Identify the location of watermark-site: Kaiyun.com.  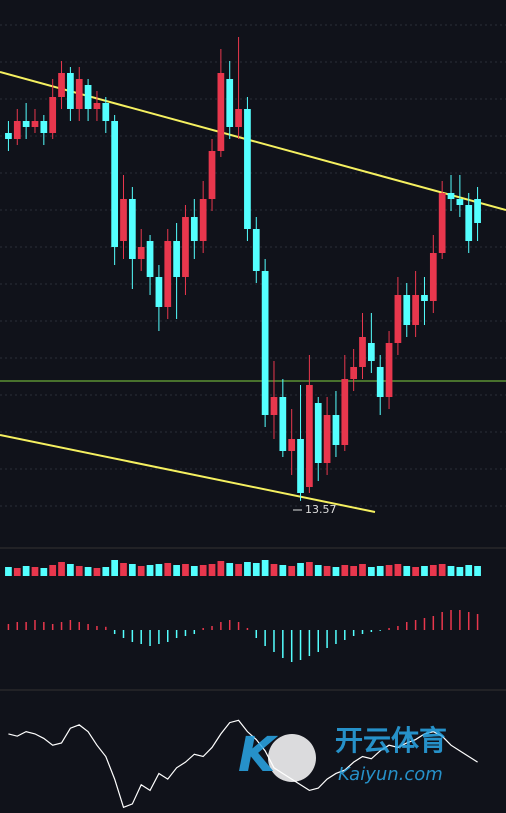
(390, 774).